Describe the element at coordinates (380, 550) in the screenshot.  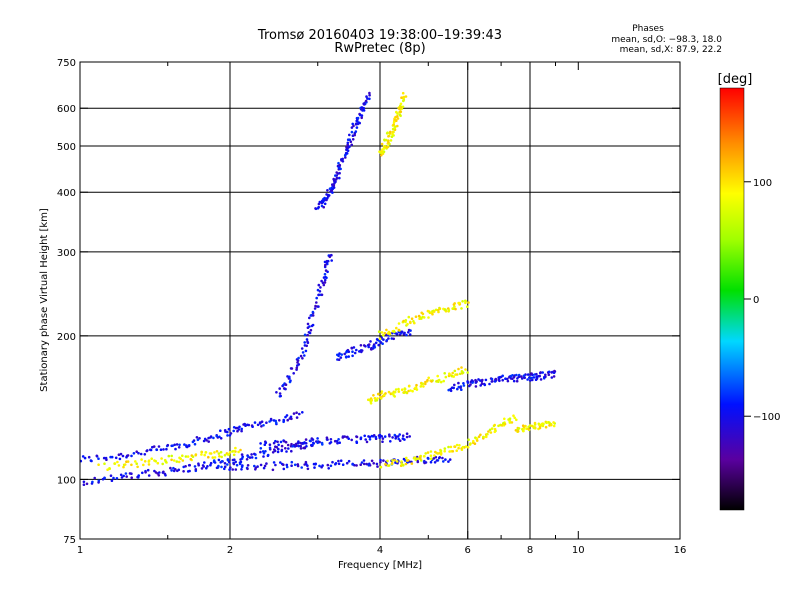
I see `x-tick-label: 4` at that location.